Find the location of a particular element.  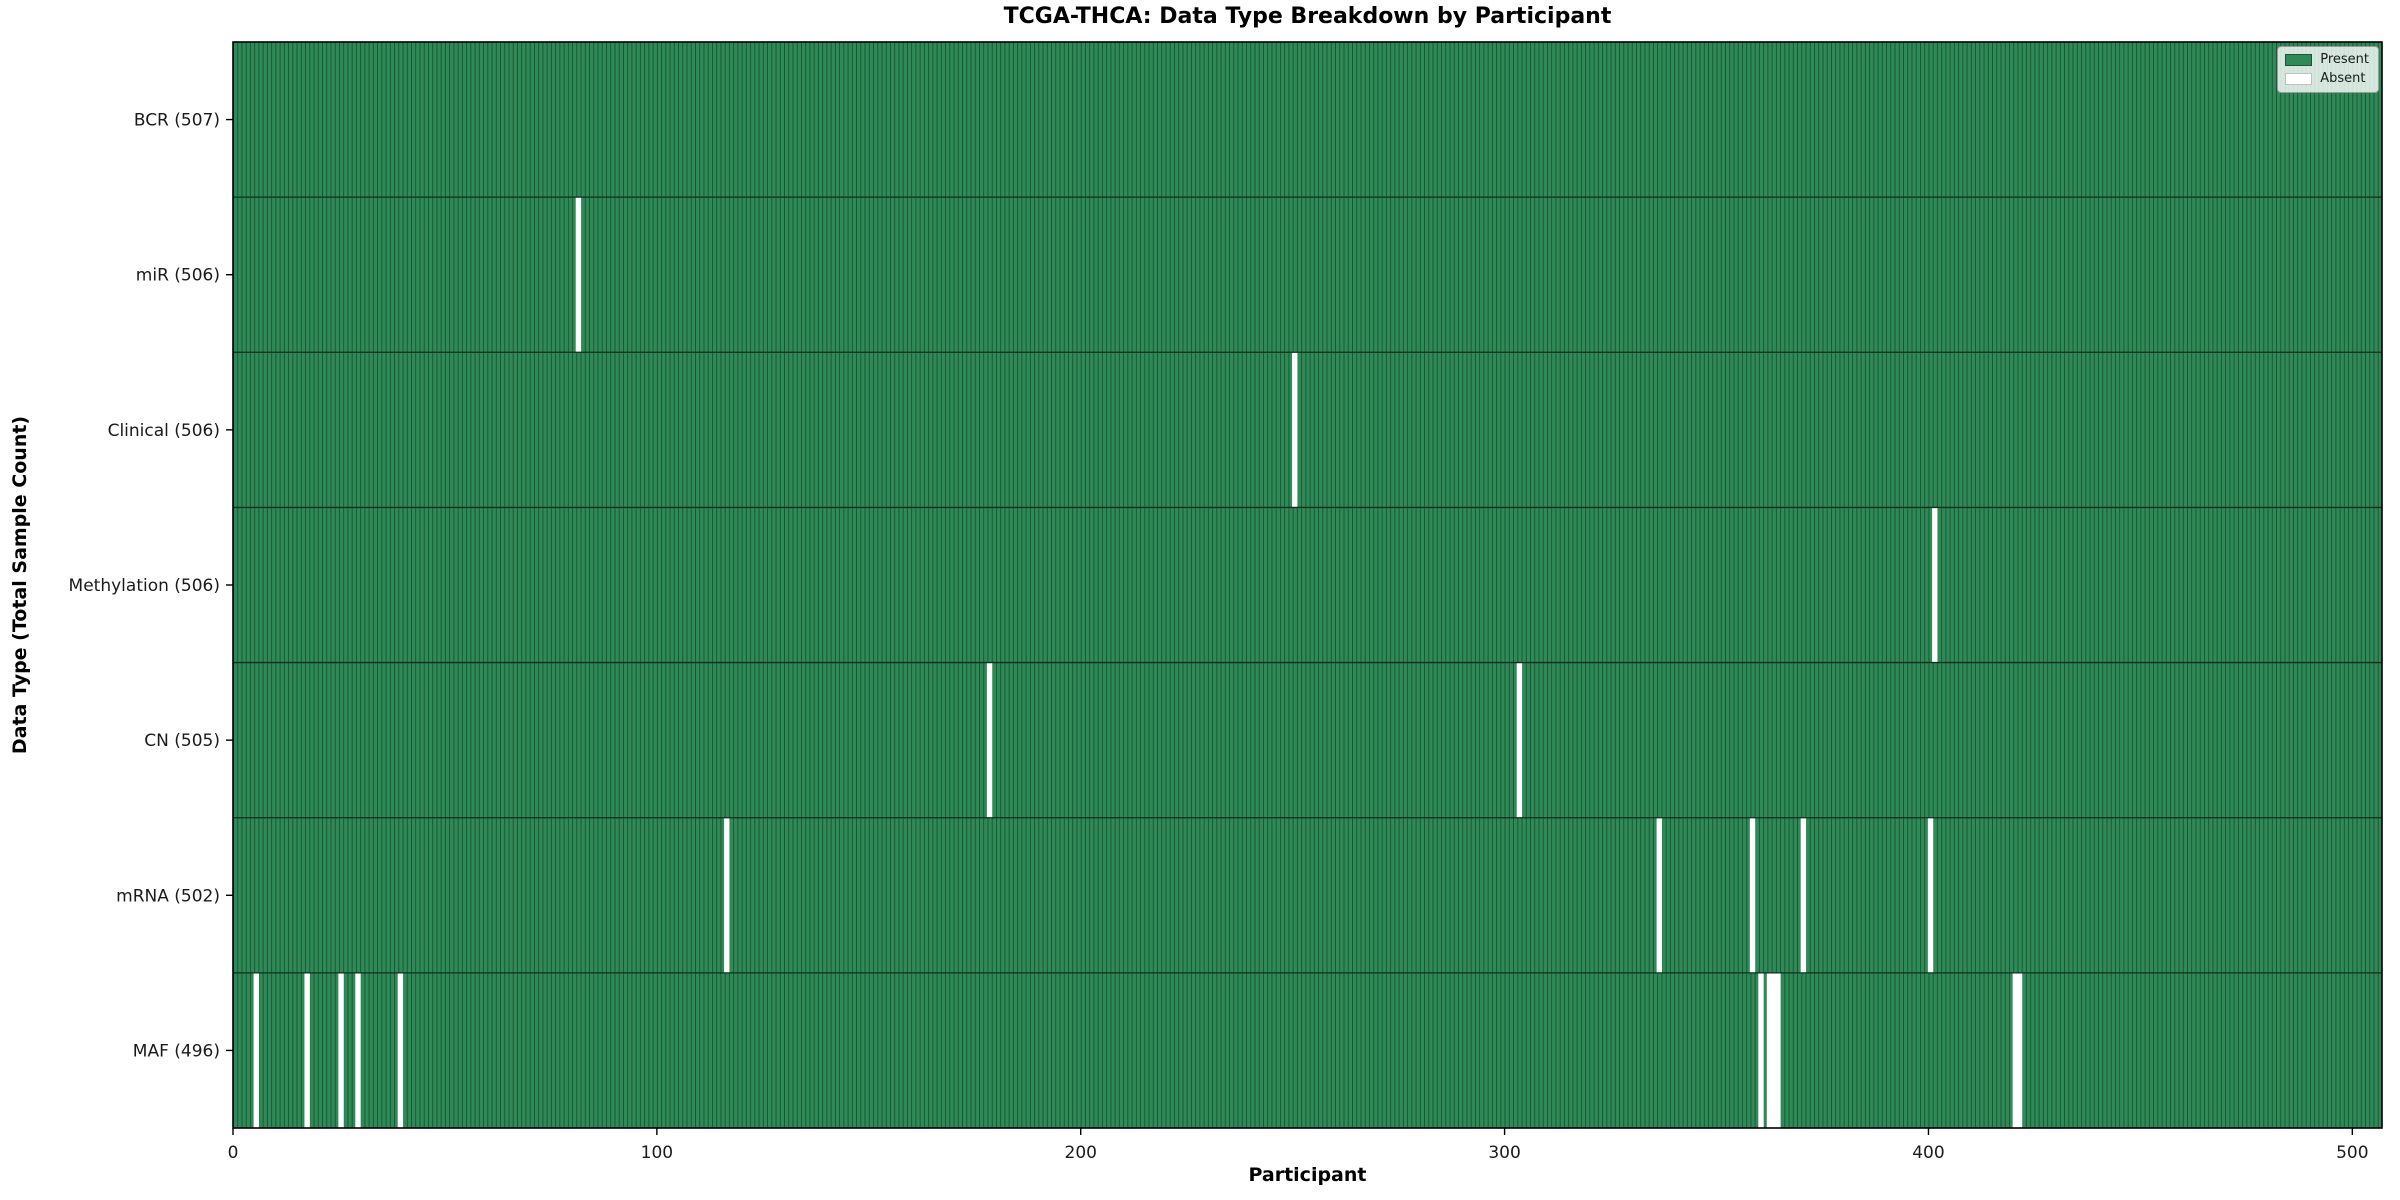

y-tick-label: Clinical (506) is located at coordinates (164, 431).